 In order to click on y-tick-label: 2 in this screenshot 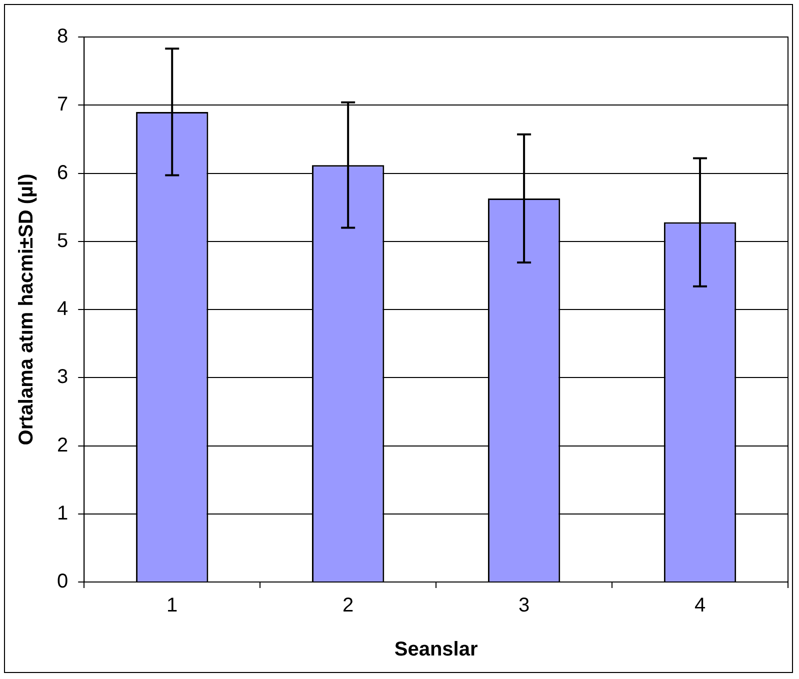, I will do `click(62, 445)`.